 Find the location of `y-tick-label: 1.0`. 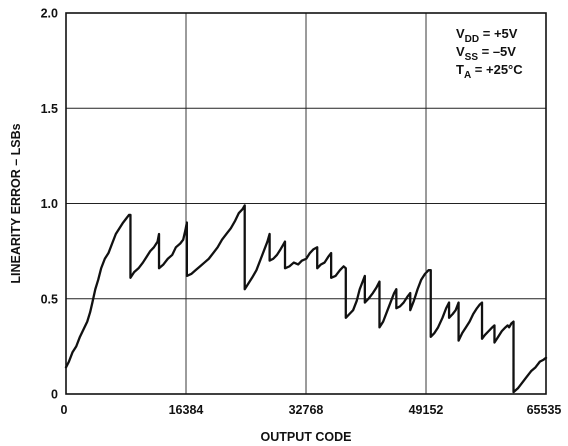

y-tick-label: 1.0 is located at coordinates (49, 204).